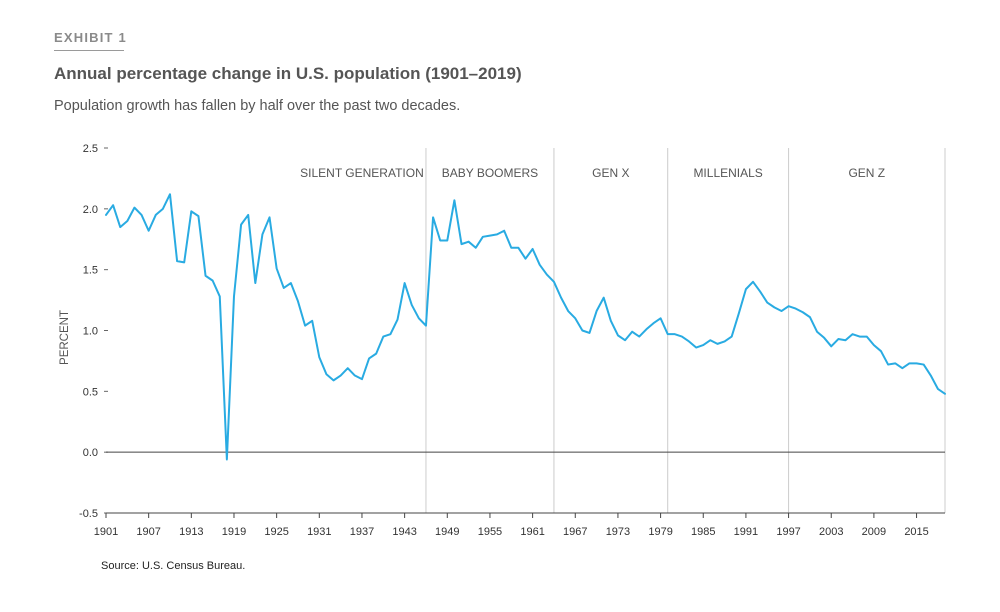 The image size is (1000, 612). Describe the element at coordinates (404, 532) in the screenshot. I see `x-tick-label: 1943` at that location.